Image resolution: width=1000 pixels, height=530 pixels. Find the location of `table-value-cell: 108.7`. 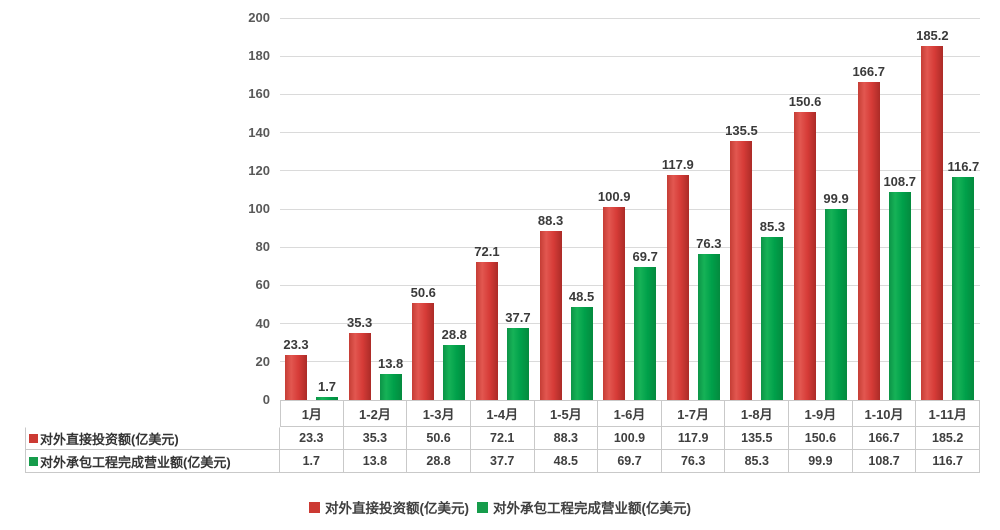

table-value-cell: 108.7 is located at coordinates (884, 461).